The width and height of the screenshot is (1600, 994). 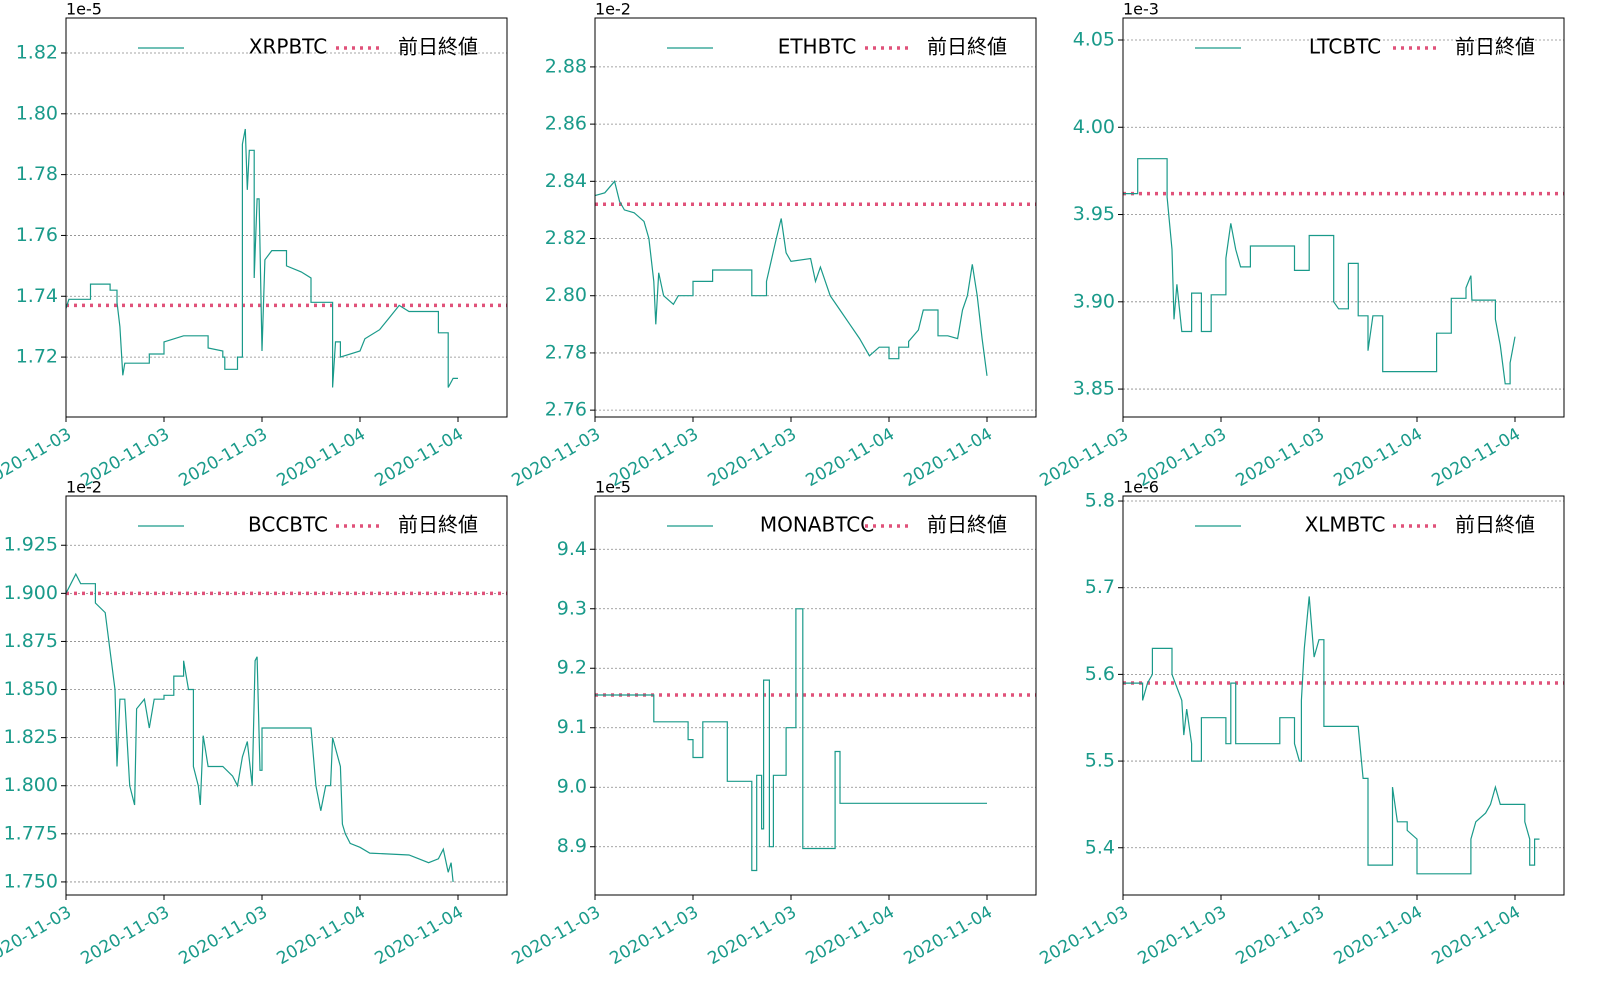 I want to click on y-tick-label: 1.825, so click(x=31, y=737).